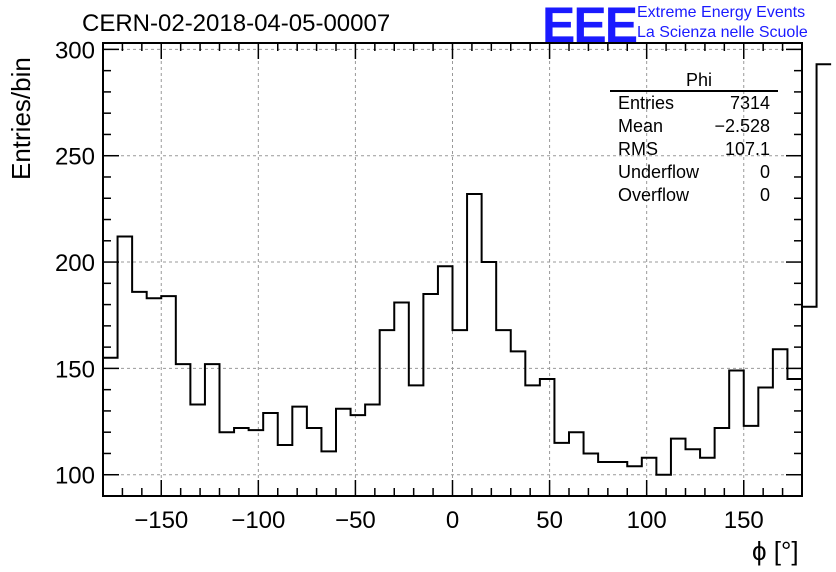  I want to click on y-axis-label: Entries/bin, so click(21, 118).